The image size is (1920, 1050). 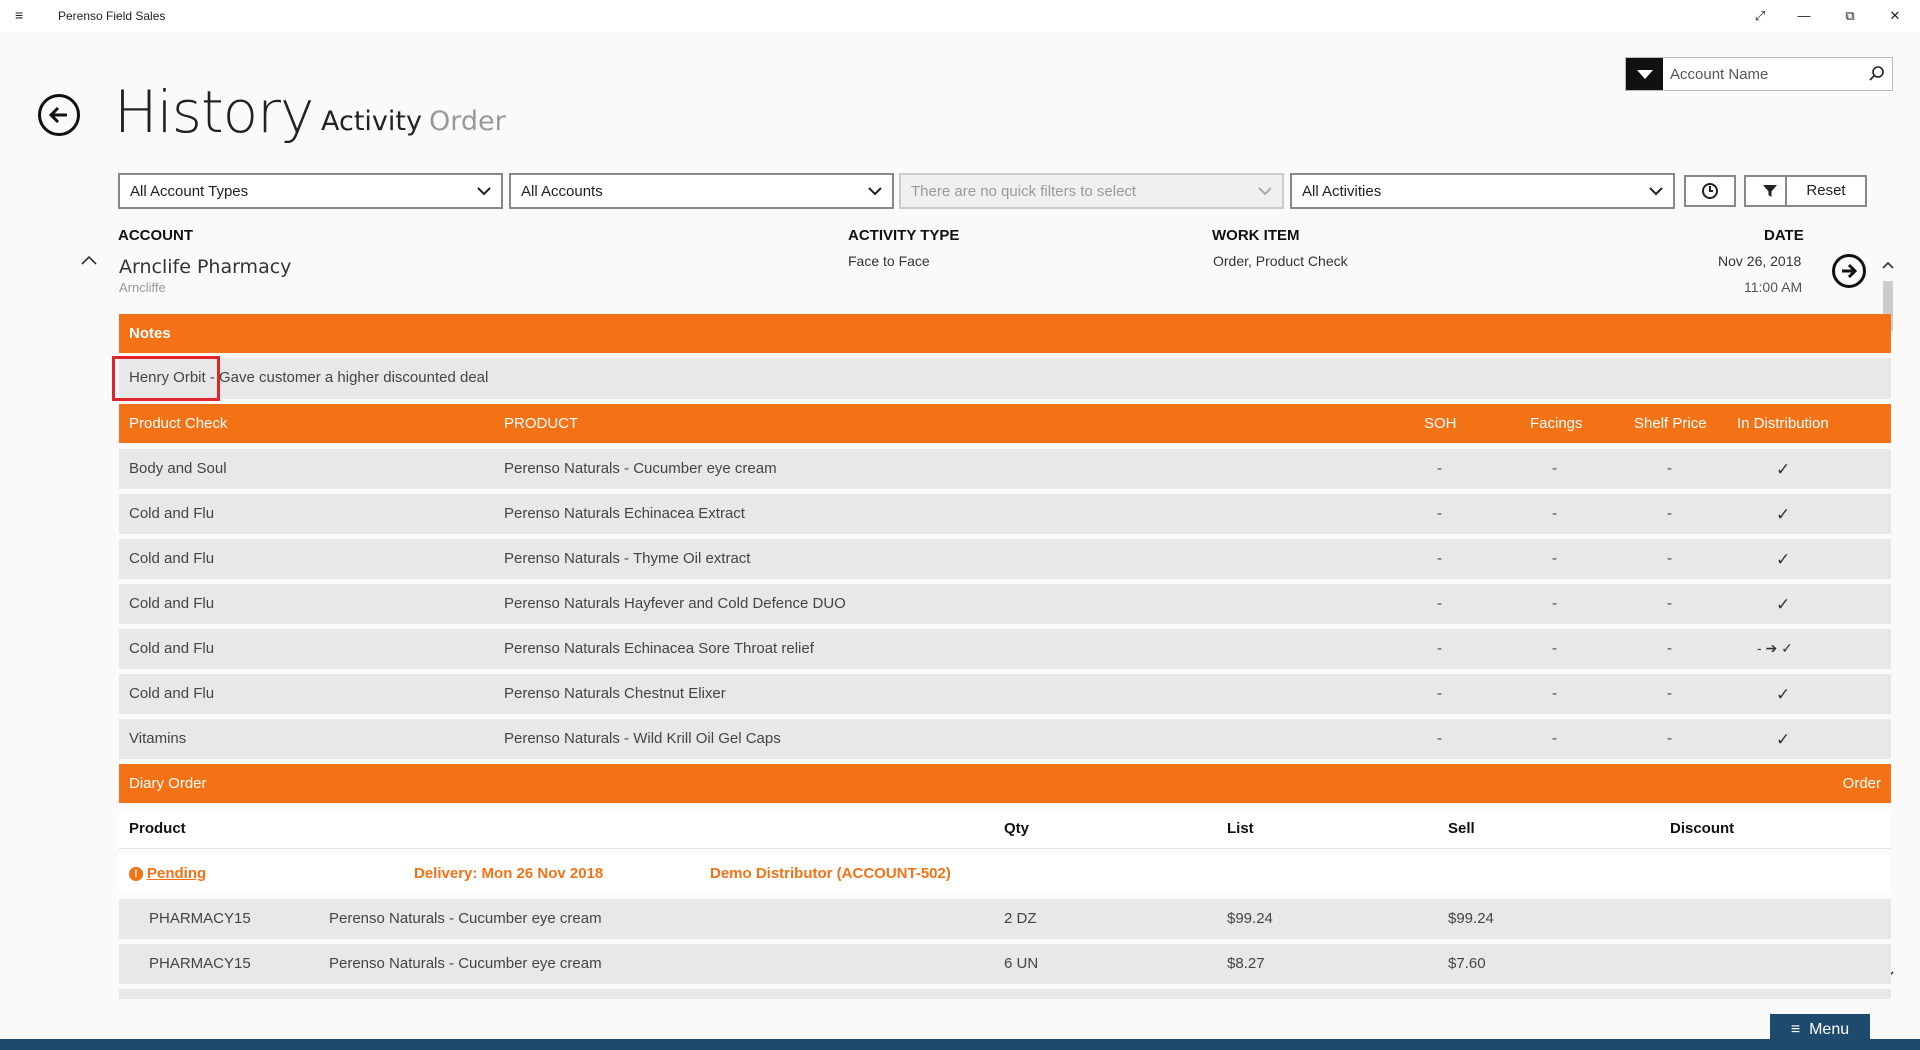 What do you see at coordinates (1005, 333) in the screenshot?
I see `notes-header: Notes` at bounding box center [1005, 333].